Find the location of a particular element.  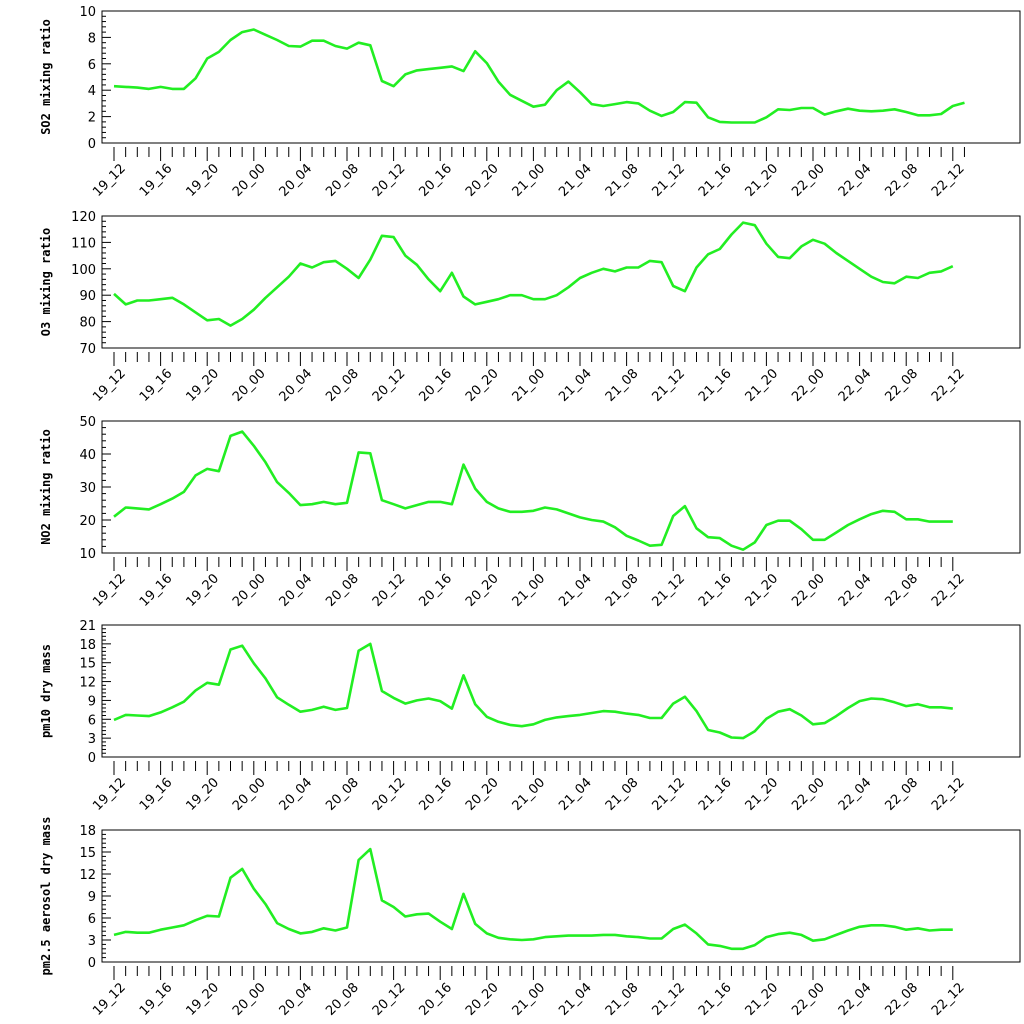

y-tick-label: 21 is located at coordinates (87, 626).